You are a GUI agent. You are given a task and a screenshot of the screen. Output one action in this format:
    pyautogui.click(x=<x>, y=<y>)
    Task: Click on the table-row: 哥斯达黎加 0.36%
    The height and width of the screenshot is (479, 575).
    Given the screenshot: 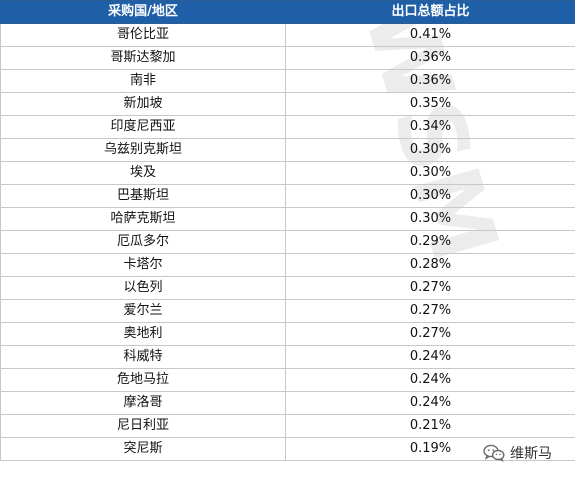 What is the action you would take?
    pyautogui.click(x=287, y=58)
    